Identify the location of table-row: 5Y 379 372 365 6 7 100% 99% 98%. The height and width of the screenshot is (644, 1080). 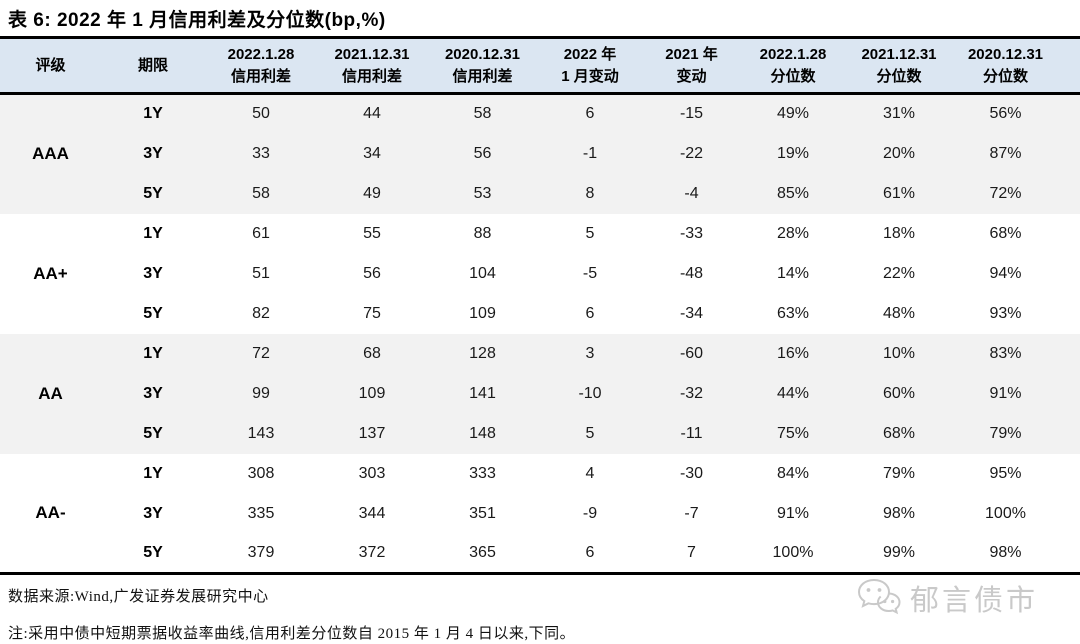
(540, 553).